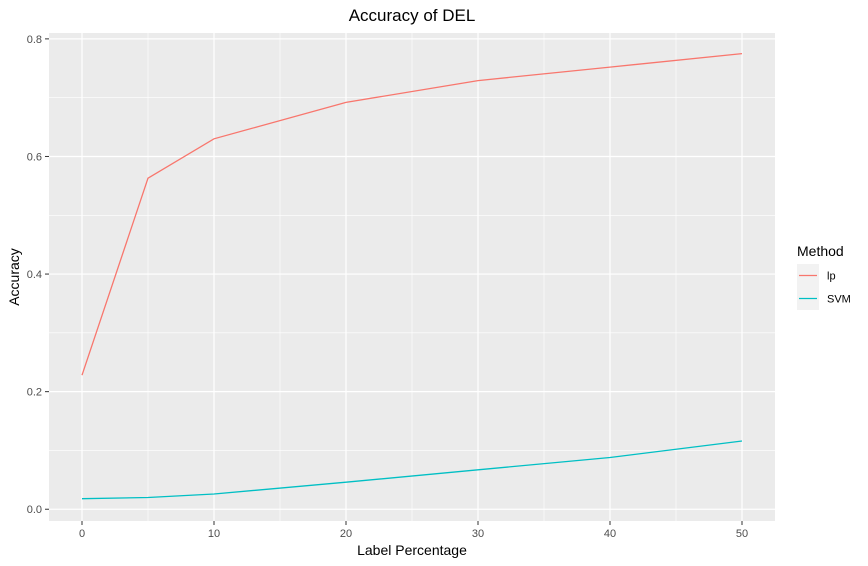  Describe the element at coordinates (214, 534) in the screenshot. I see `x-tick-label: 10` at that location.